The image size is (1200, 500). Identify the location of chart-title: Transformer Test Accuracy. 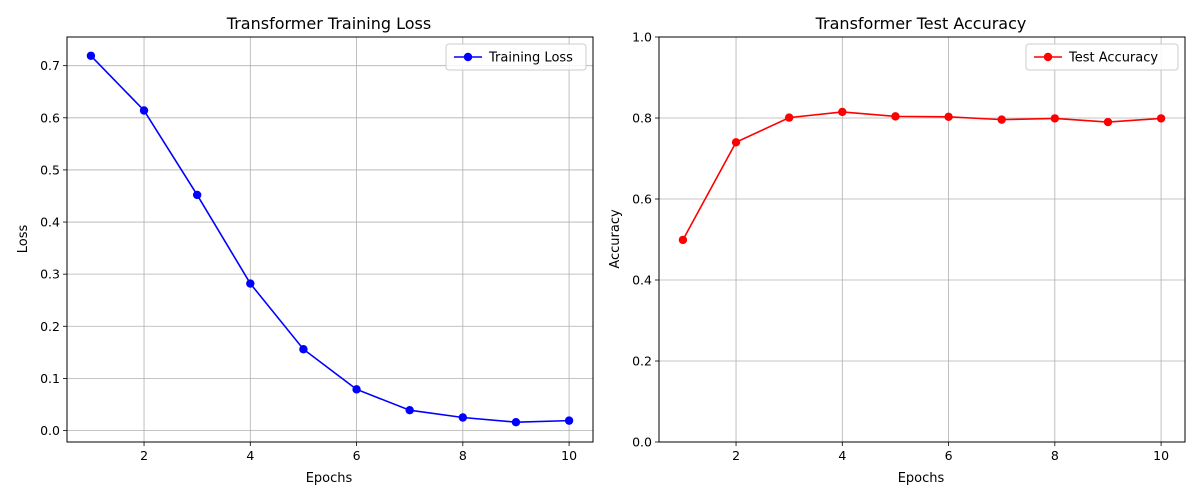
(921, 23).